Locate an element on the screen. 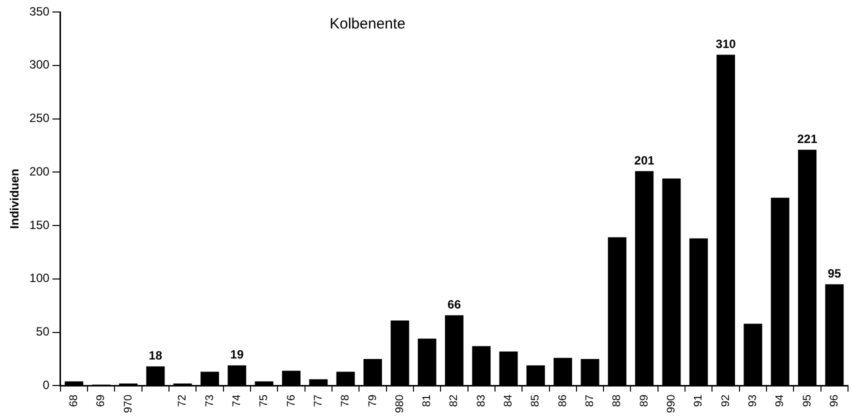  data-label: 19 is located at coordinates (237, 355).